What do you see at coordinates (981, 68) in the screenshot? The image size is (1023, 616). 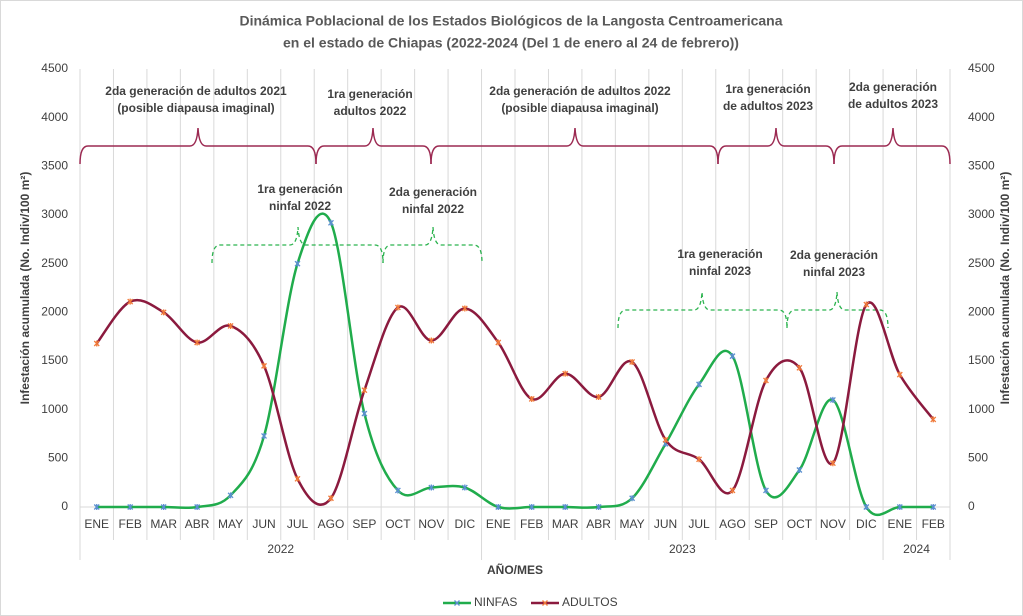 I see `y2-tick-label: 4500` at bounding box center [981, 68].